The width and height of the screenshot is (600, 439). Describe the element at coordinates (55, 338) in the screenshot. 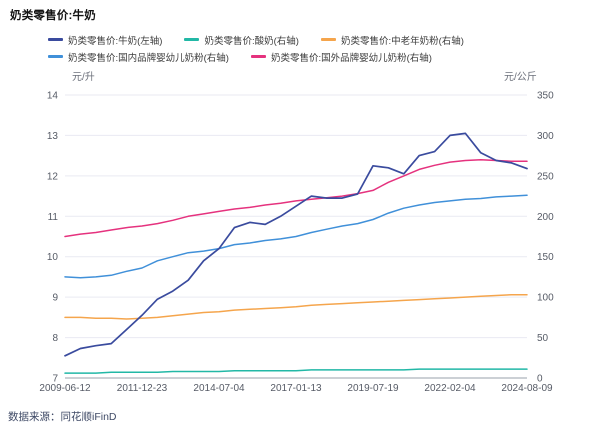

I see `left-axis-tick: 8` at that location.